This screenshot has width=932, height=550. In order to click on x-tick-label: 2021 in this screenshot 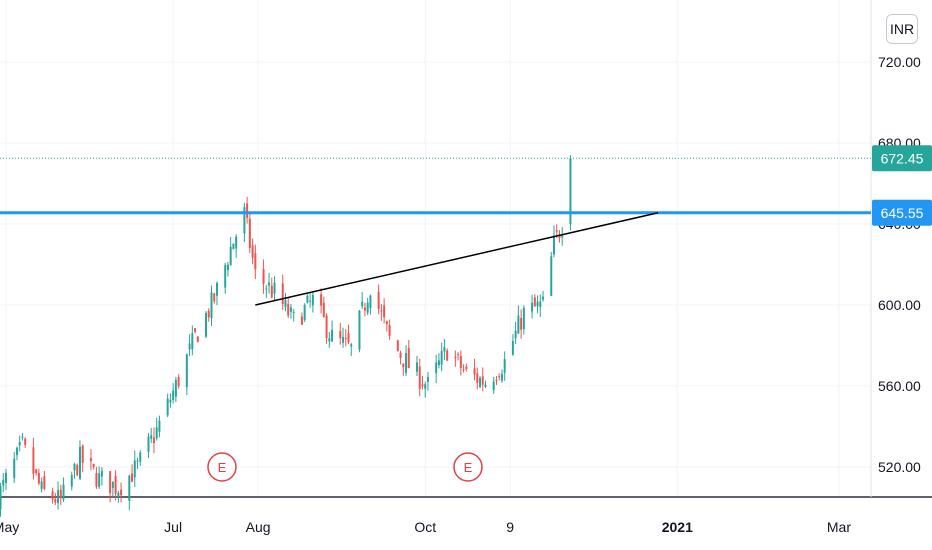, I will do `click(677, 527)`.